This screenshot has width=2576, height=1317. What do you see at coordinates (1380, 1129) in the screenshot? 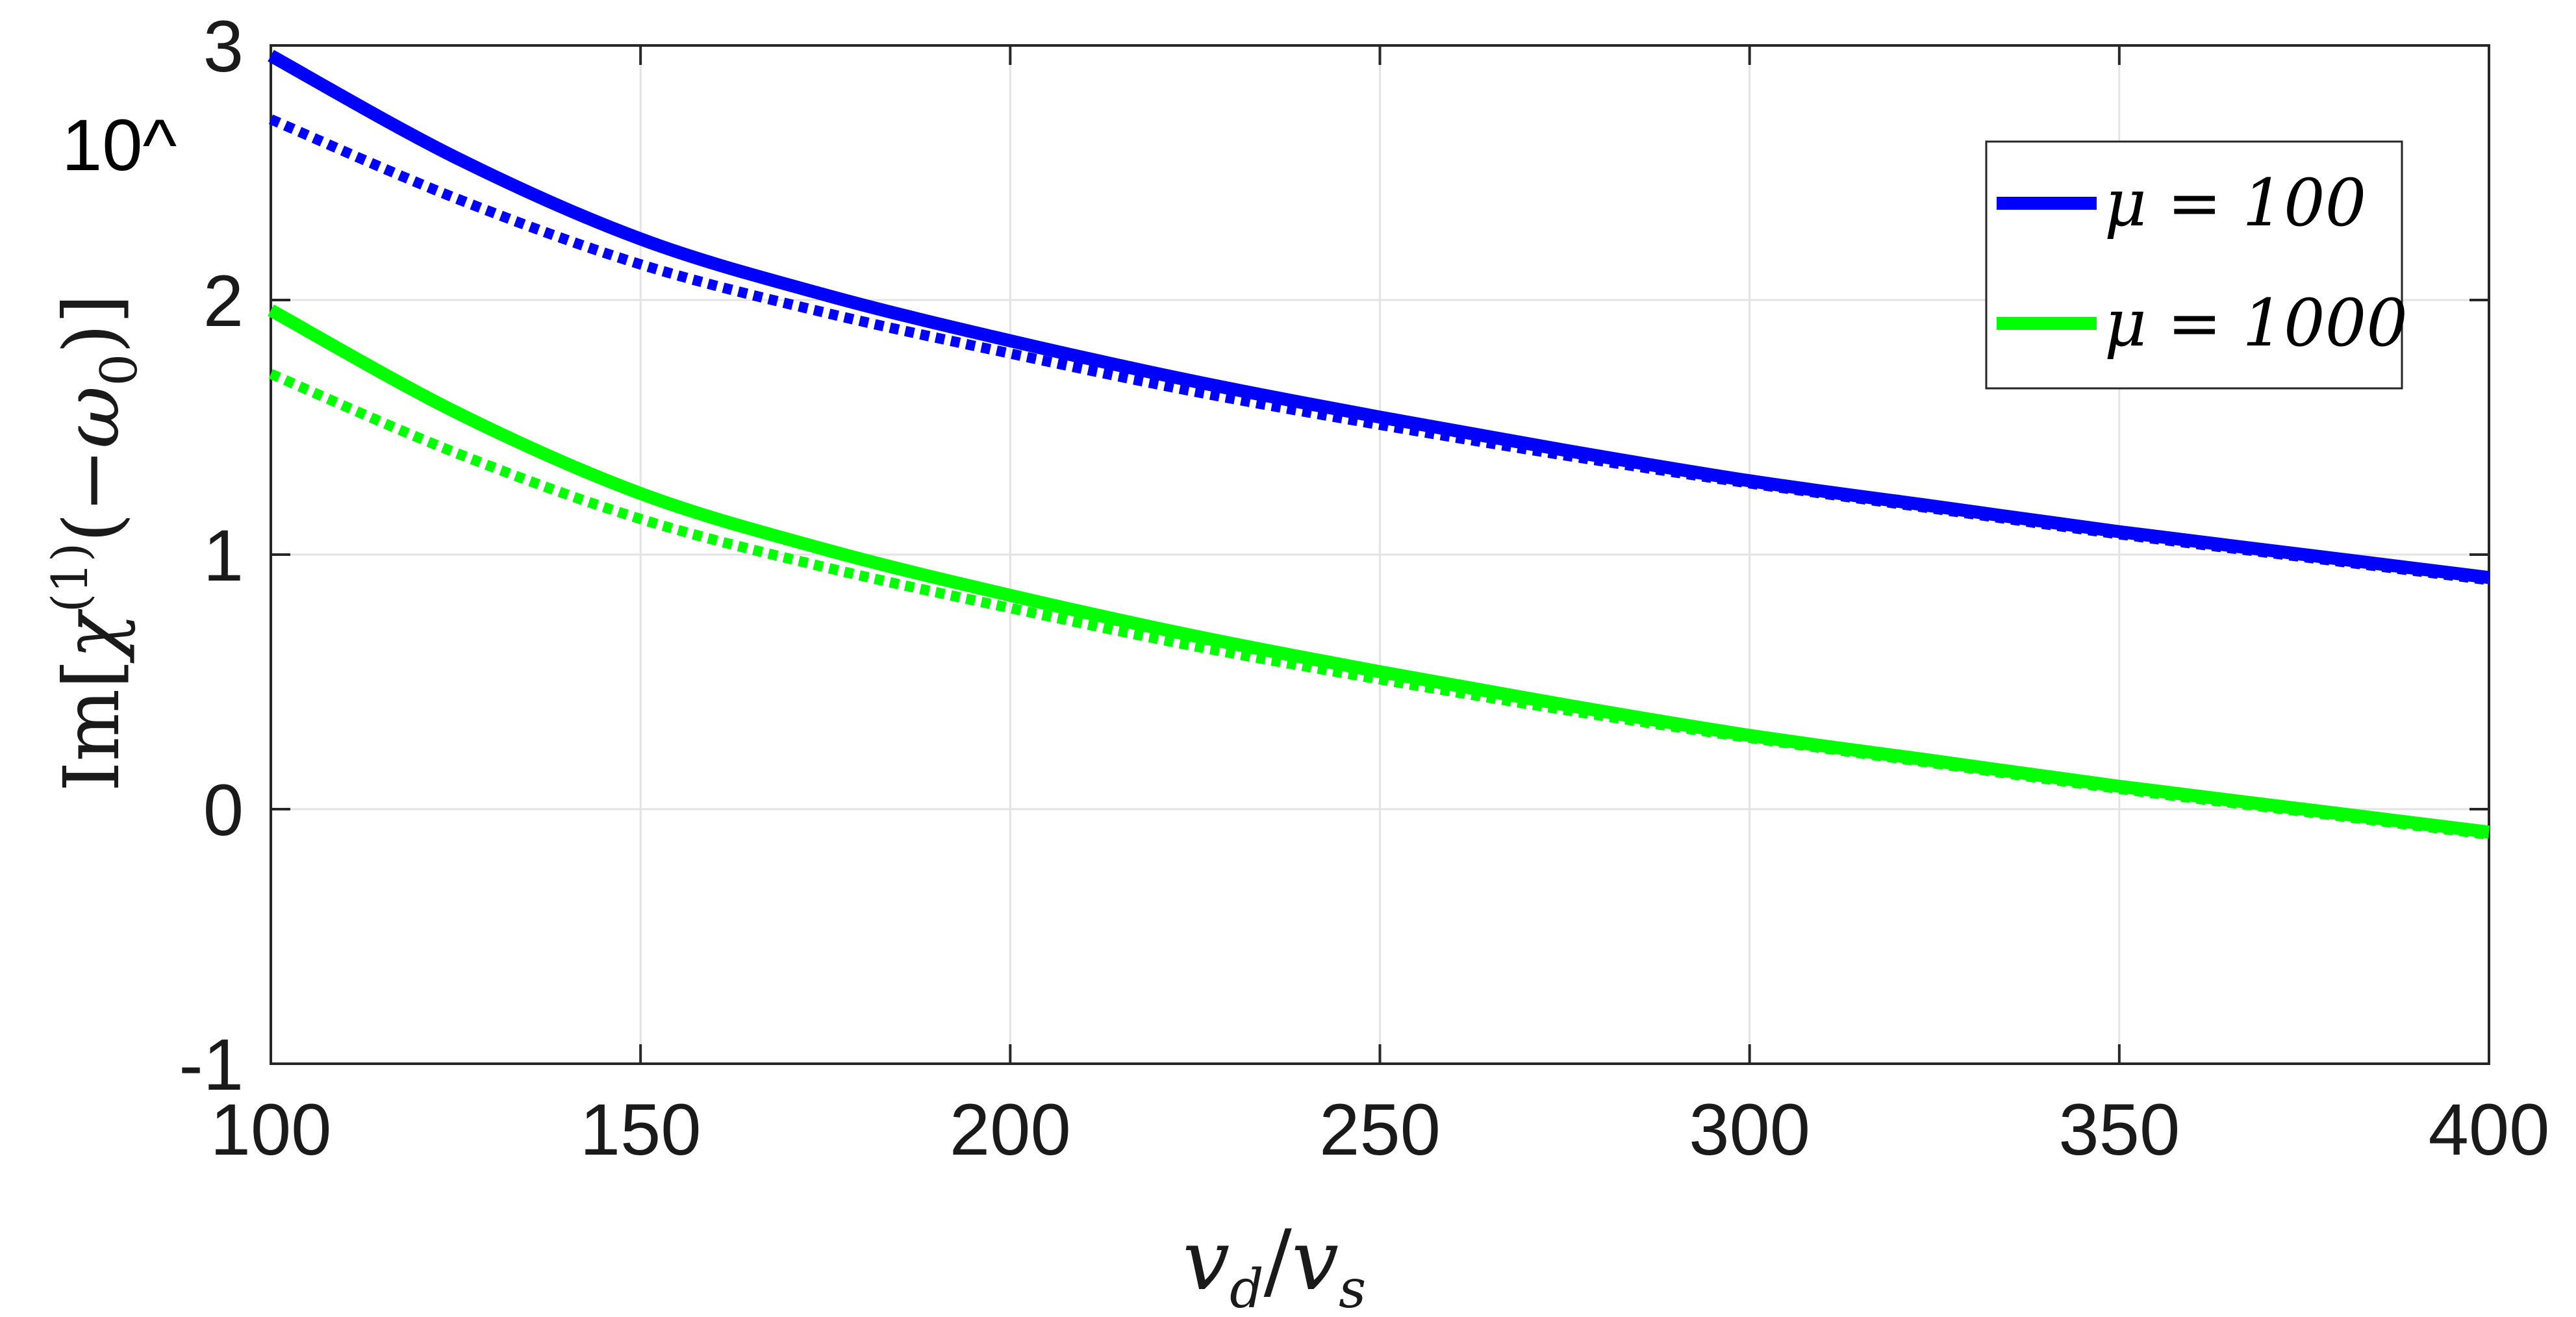
I see `x-tick-label-3: 250` at bounding box center [1380, 1129].